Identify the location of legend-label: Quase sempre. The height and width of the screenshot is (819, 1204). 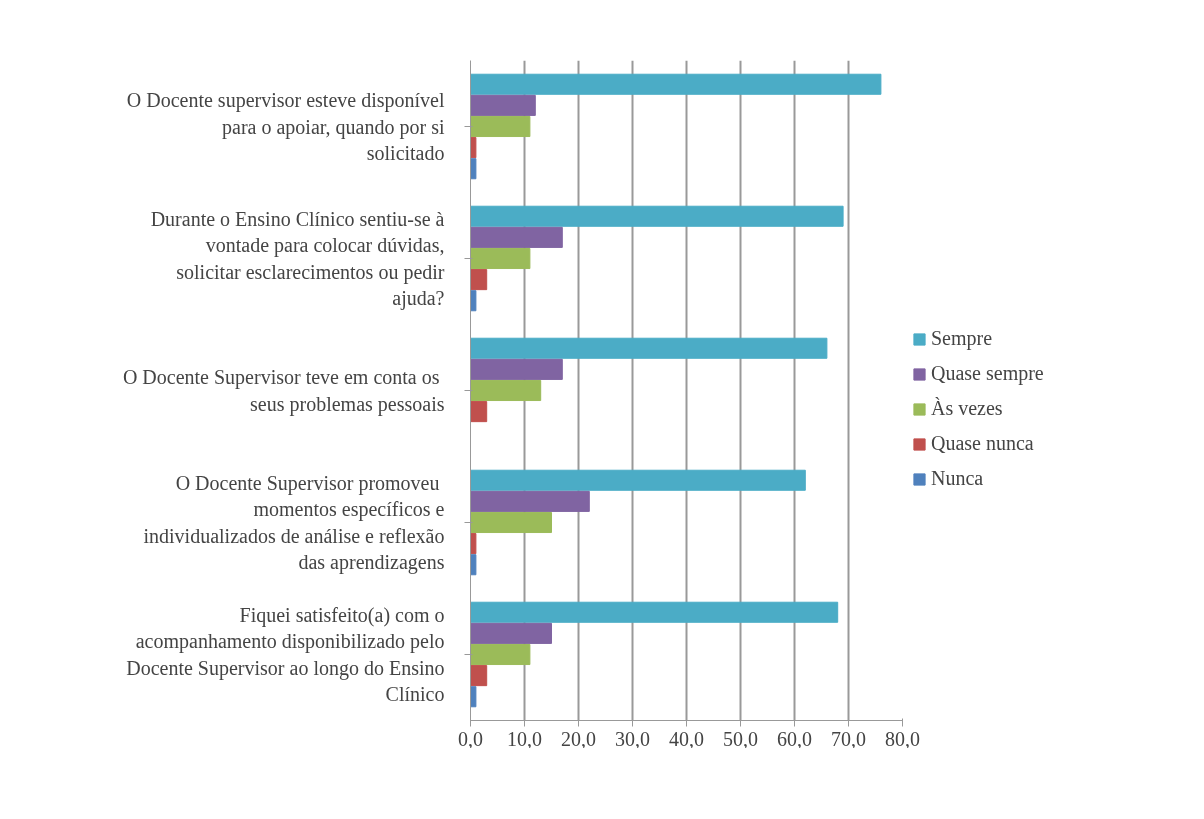
(987, 373).